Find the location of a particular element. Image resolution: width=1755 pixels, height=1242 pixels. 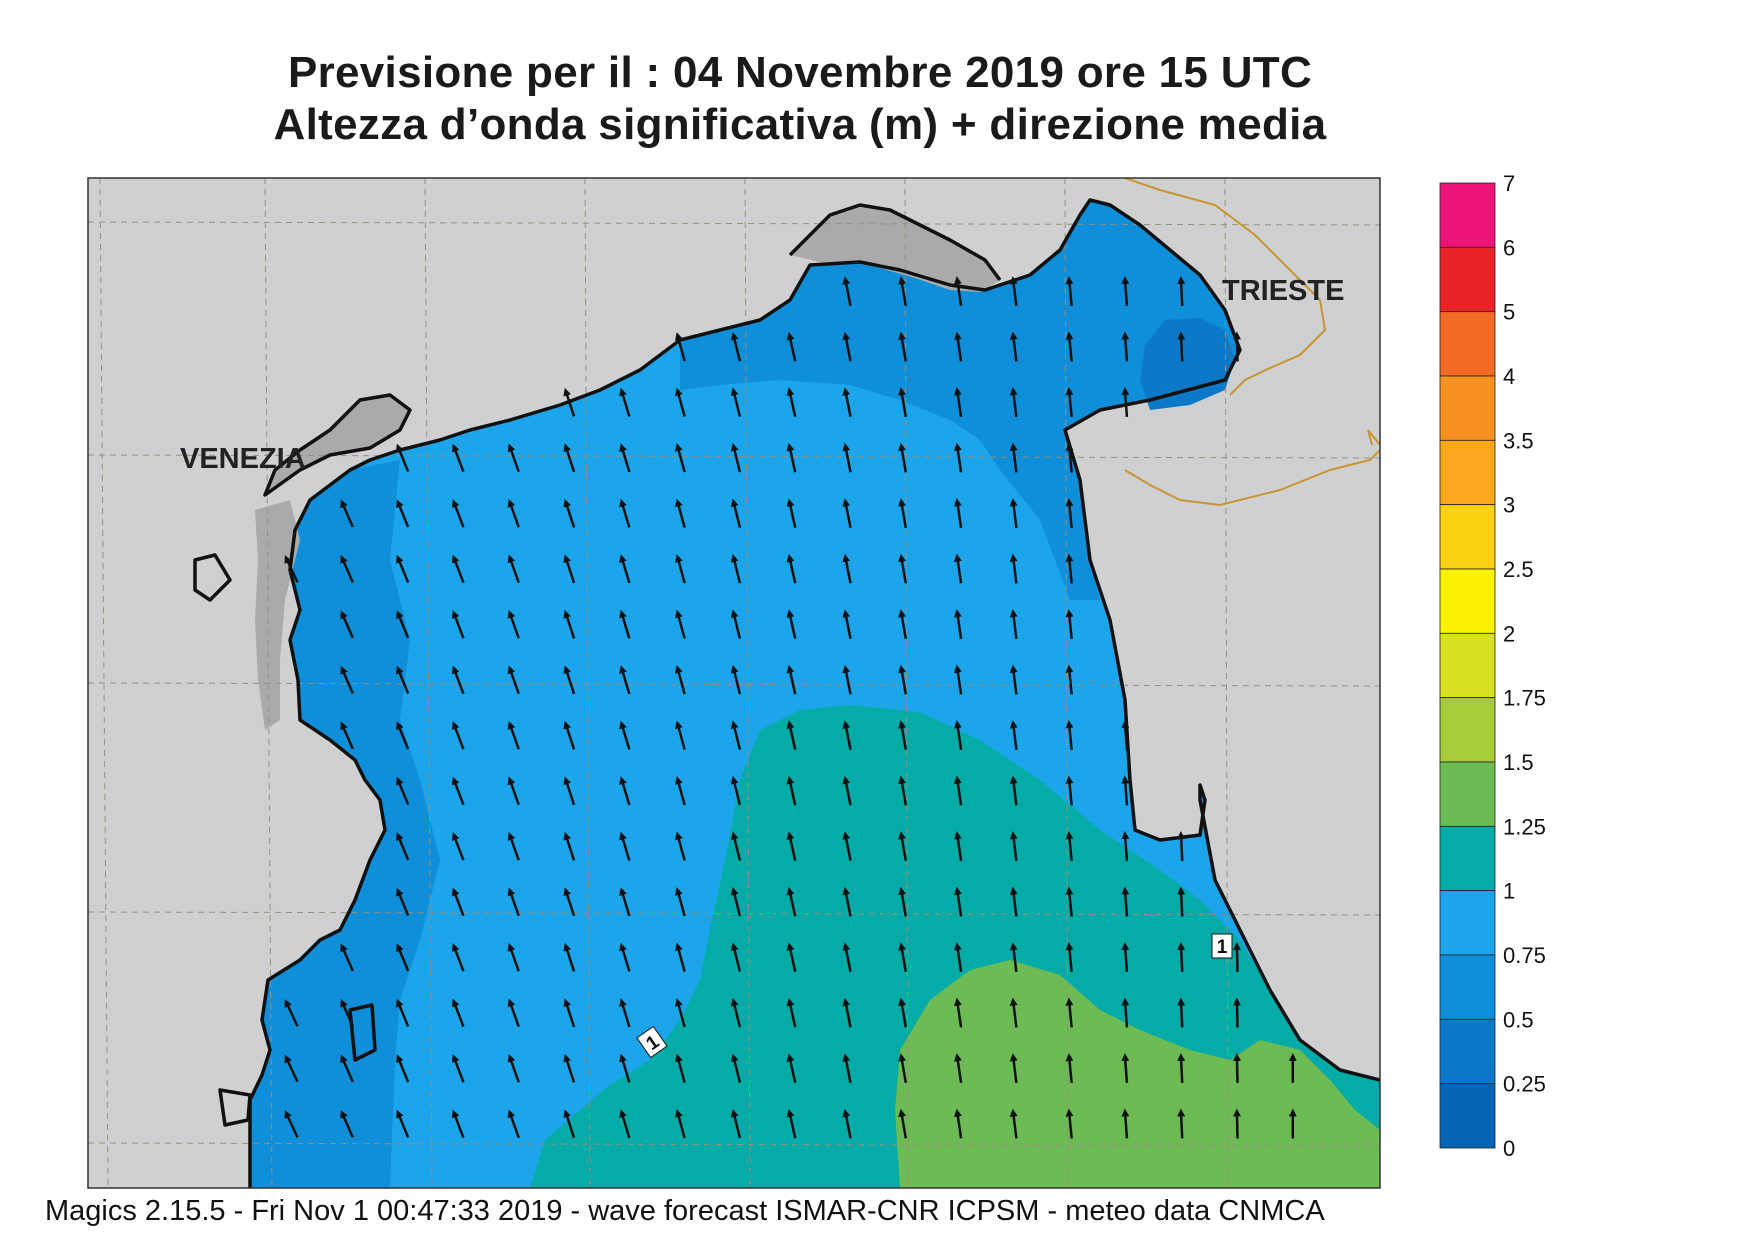

legend-label: 6 is located at coordinates (1509, 247).